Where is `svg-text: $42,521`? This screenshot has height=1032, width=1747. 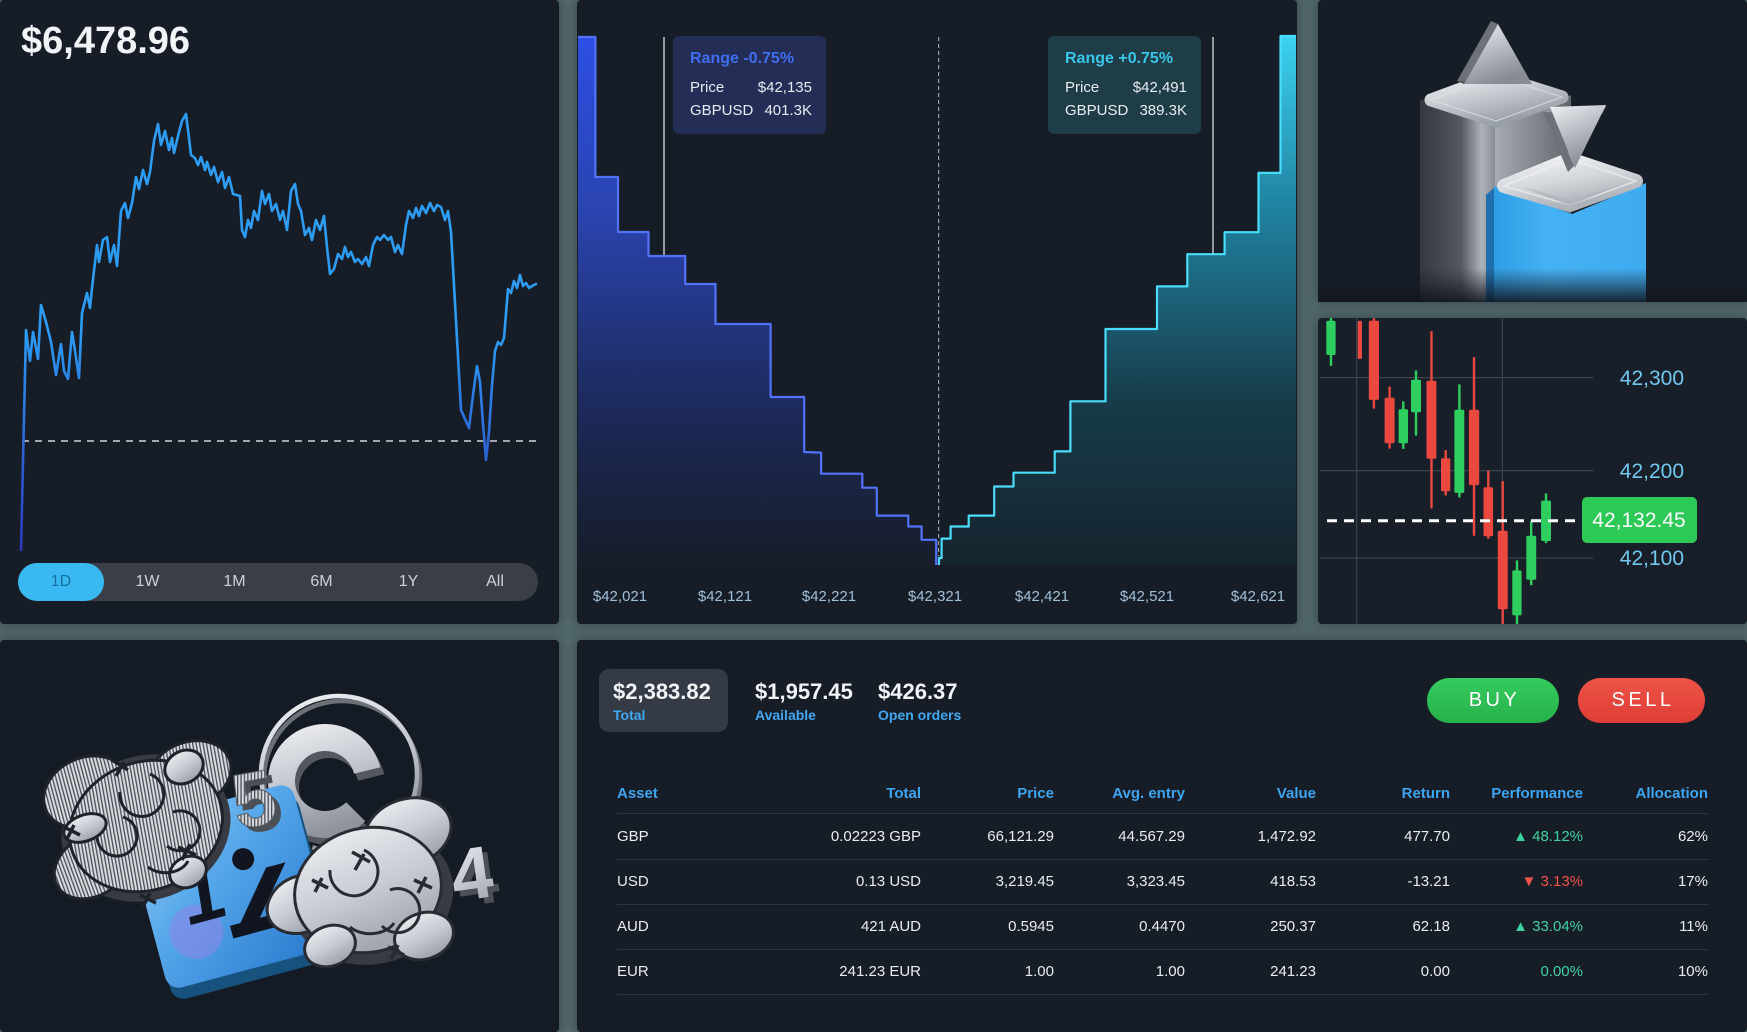
svg-text: $42,521 is located at coordinates (1147, 596).